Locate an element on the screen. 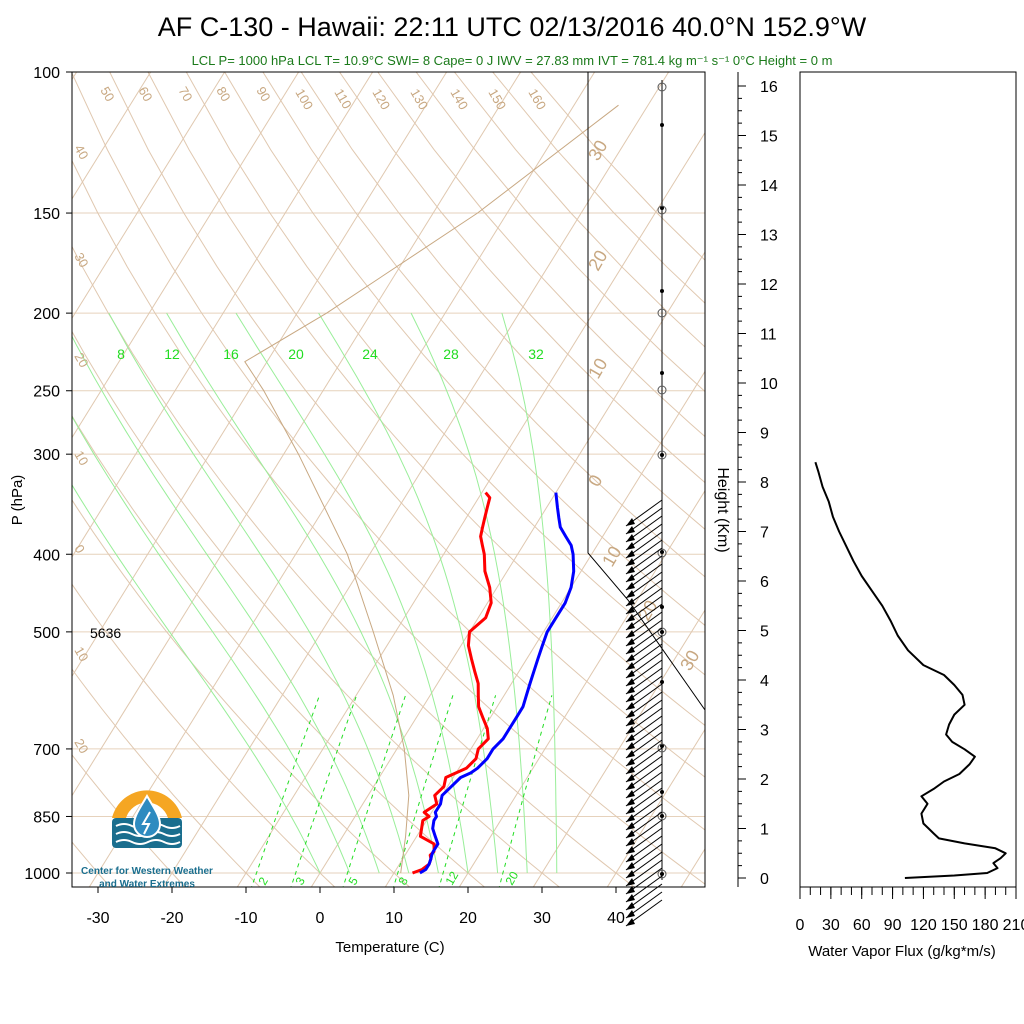  wvflux-series is located at coordinates (910, 670).